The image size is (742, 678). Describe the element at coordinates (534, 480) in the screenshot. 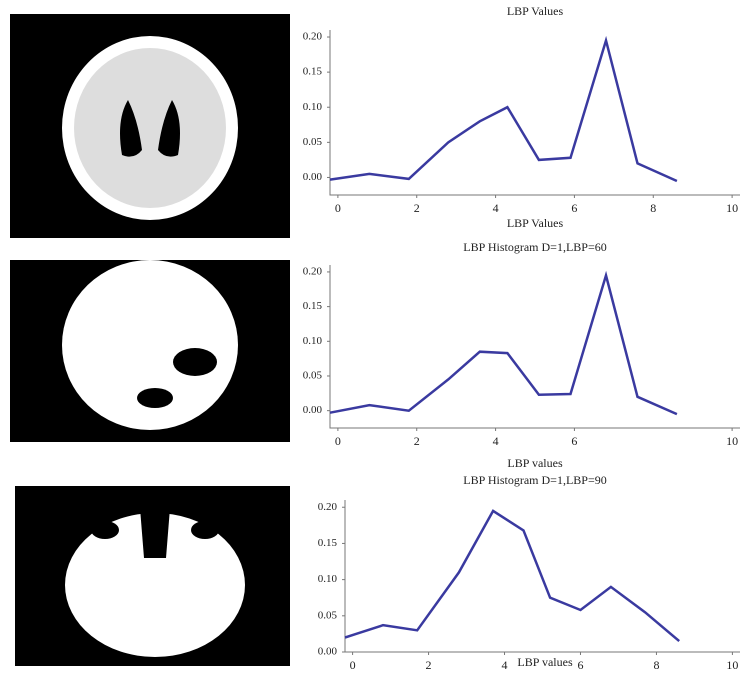

I see `chart-title: LBP Histogram D=1,LBP=90` at that location.